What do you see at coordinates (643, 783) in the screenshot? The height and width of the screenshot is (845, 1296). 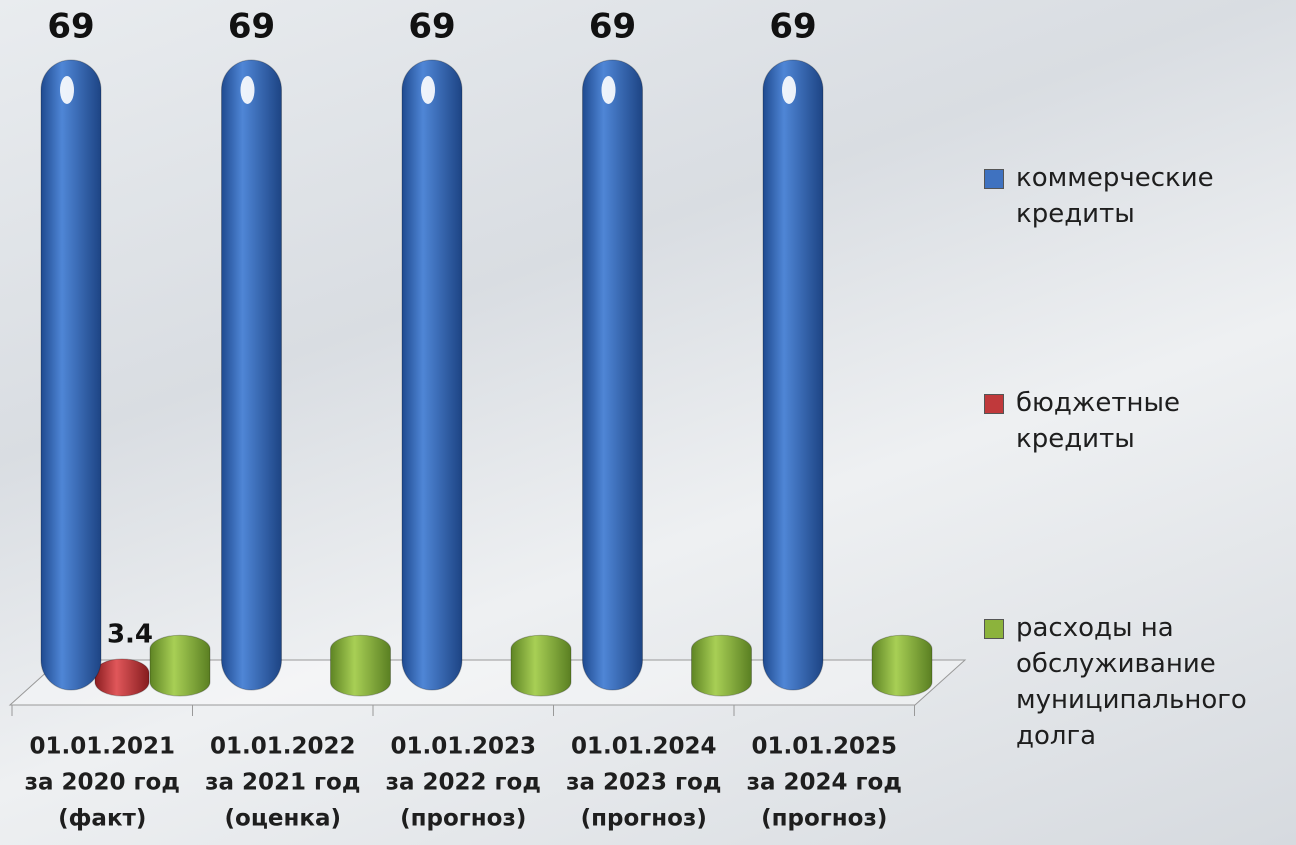 I see `x-tick-label: за 2023 год` at bounding box center [643, 783].